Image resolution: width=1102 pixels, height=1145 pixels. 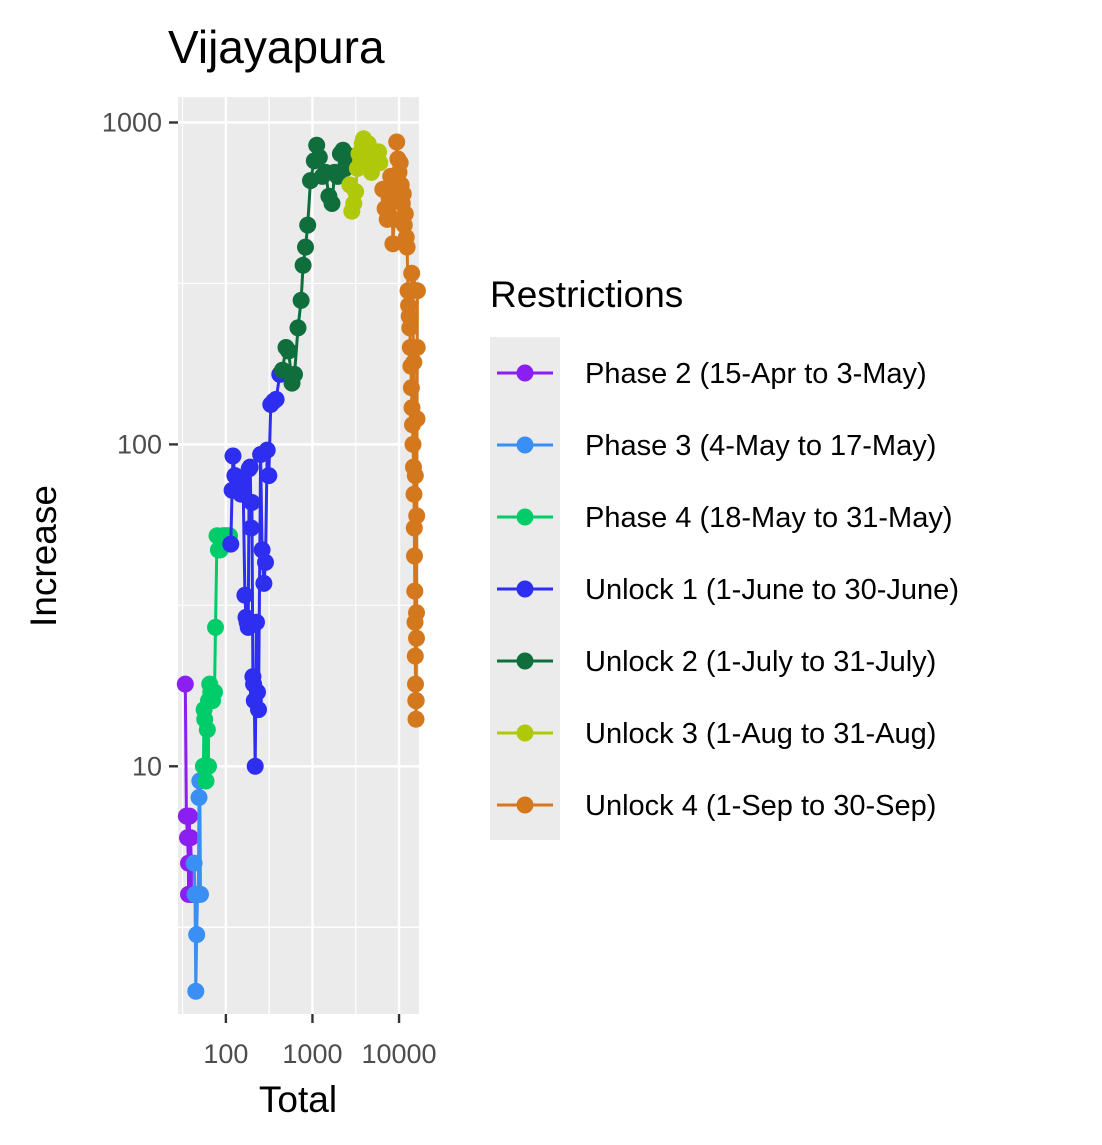 What do you see at coordinates (147, 766) in the screenshot?
I see `y-tick-label: 10` at bounding box center [147, 766].